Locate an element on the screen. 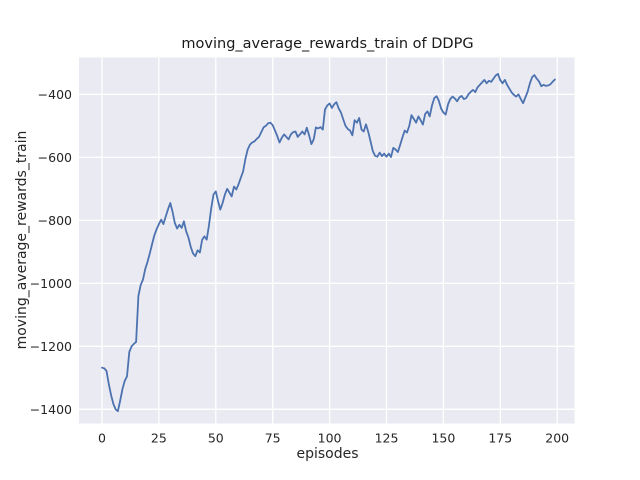 The image size is (640, 480). y-tick-label: −800 is located at coordinates (55, 220).